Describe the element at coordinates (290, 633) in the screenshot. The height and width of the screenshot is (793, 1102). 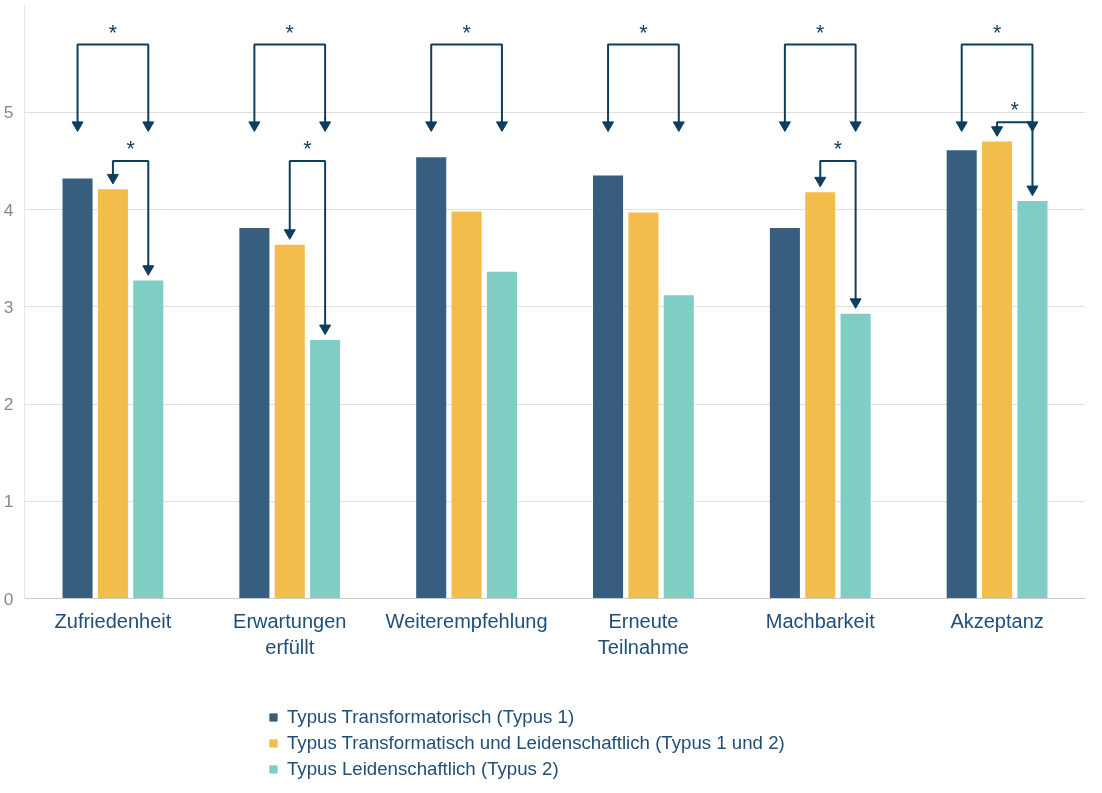
I see `x-tick-label: Erwartungen erfüllt` at that location.